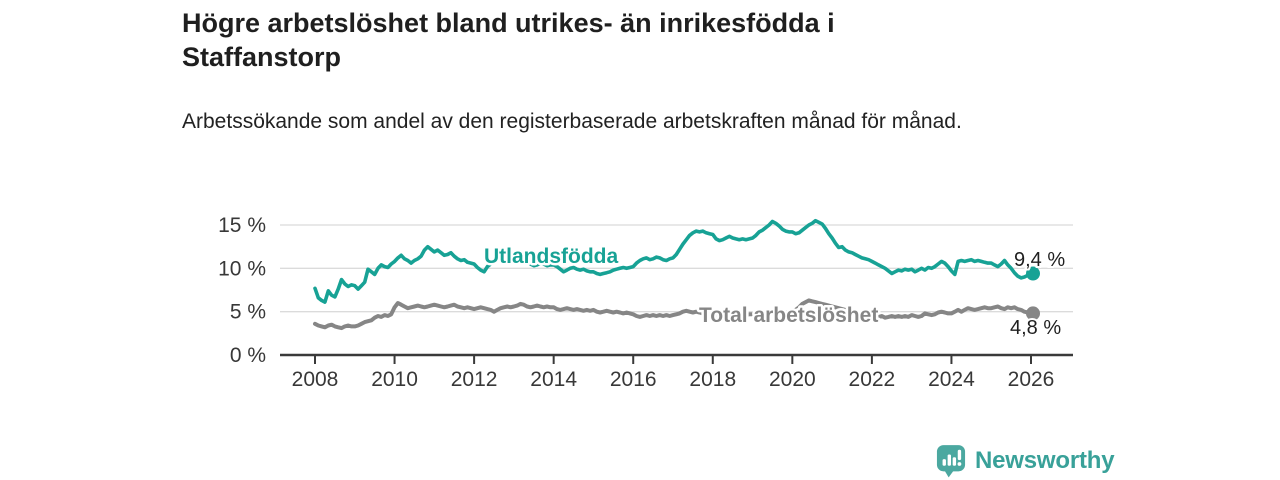 The height and width of the screenshot is (480, 1280). Describe the element at coordinates (951, 379) in the screenshot. I see `x-tick-label: 2024` at that location.